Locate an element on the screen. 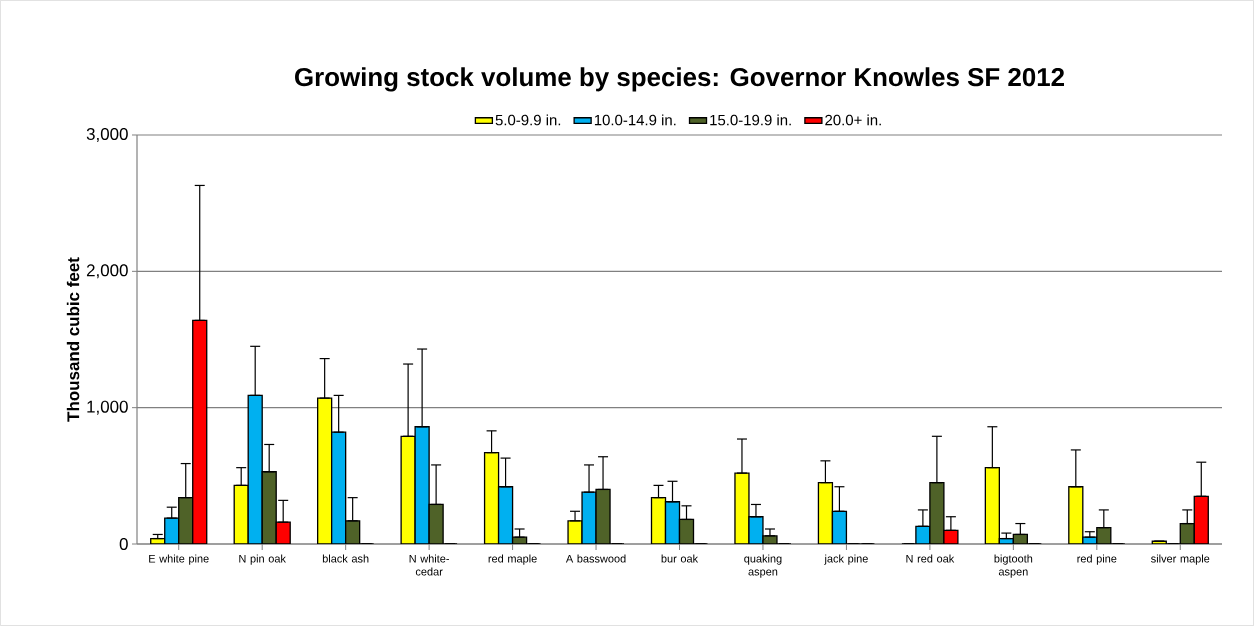 The width and height of the screenshot is (1254, 626). x-tick-label: silver maple is located at coordinates (1180, 559).